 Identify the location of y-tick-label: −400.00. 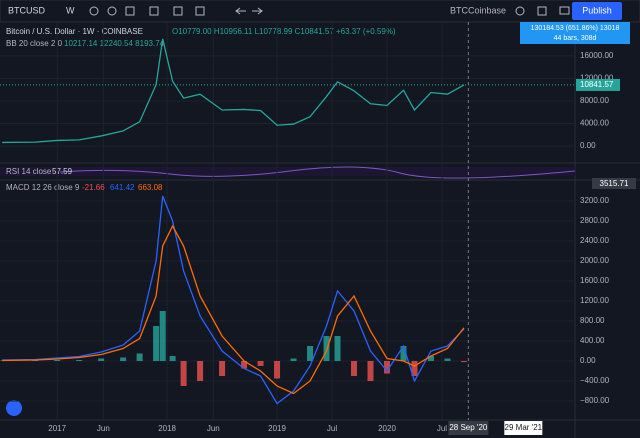
(595, 380).